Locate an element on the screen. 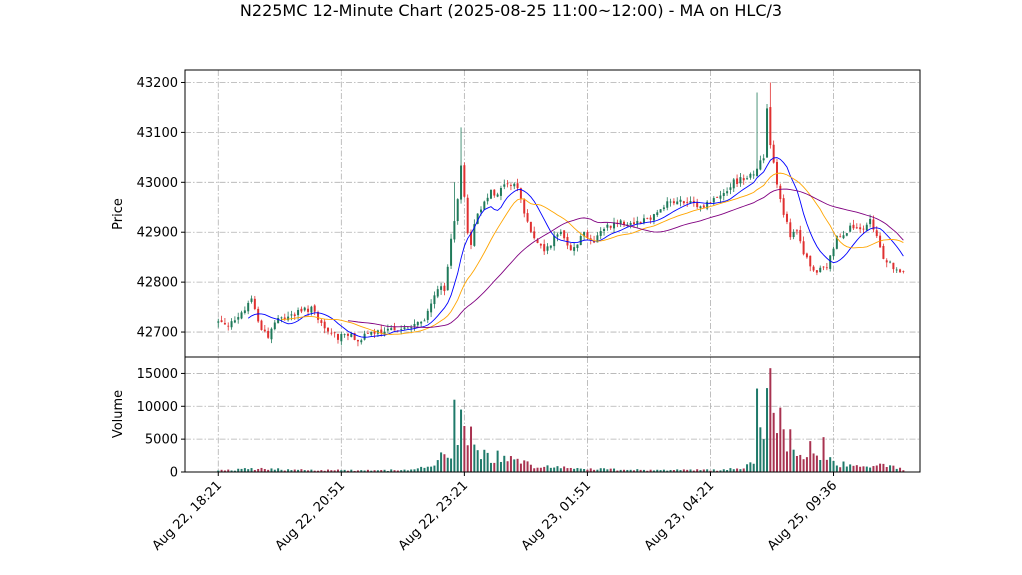 The image size is (1022, 575). volume-panel-frame is located at coordinates (552, 414).